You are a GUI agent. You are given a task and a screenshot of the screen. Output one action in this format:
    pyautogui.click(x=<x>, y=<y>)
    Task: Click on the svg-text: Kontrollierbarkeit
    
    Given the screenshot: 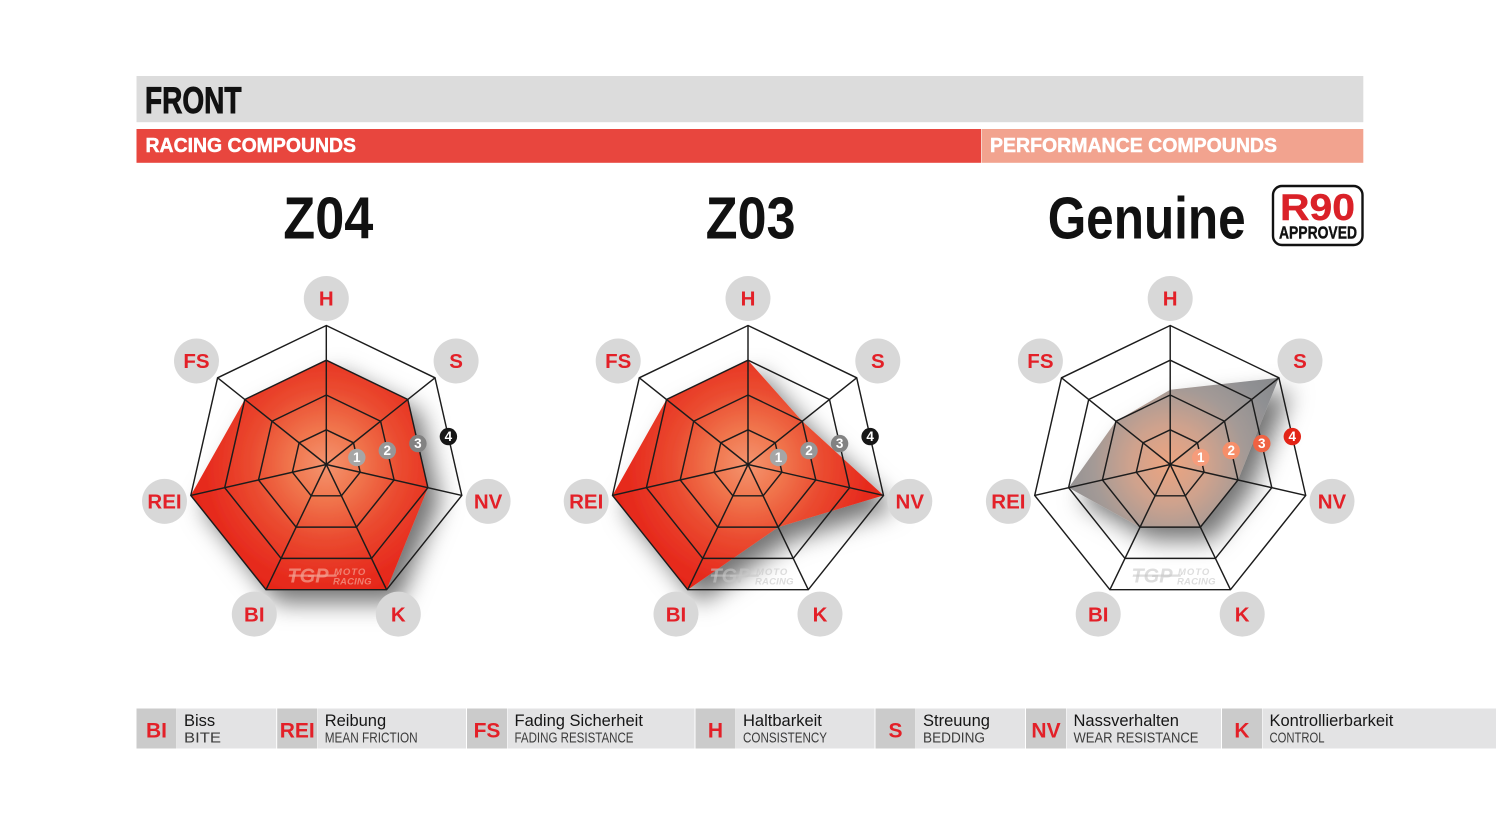 What is the action you would take?
    pyautogui.click(x=1332, y=721)
    